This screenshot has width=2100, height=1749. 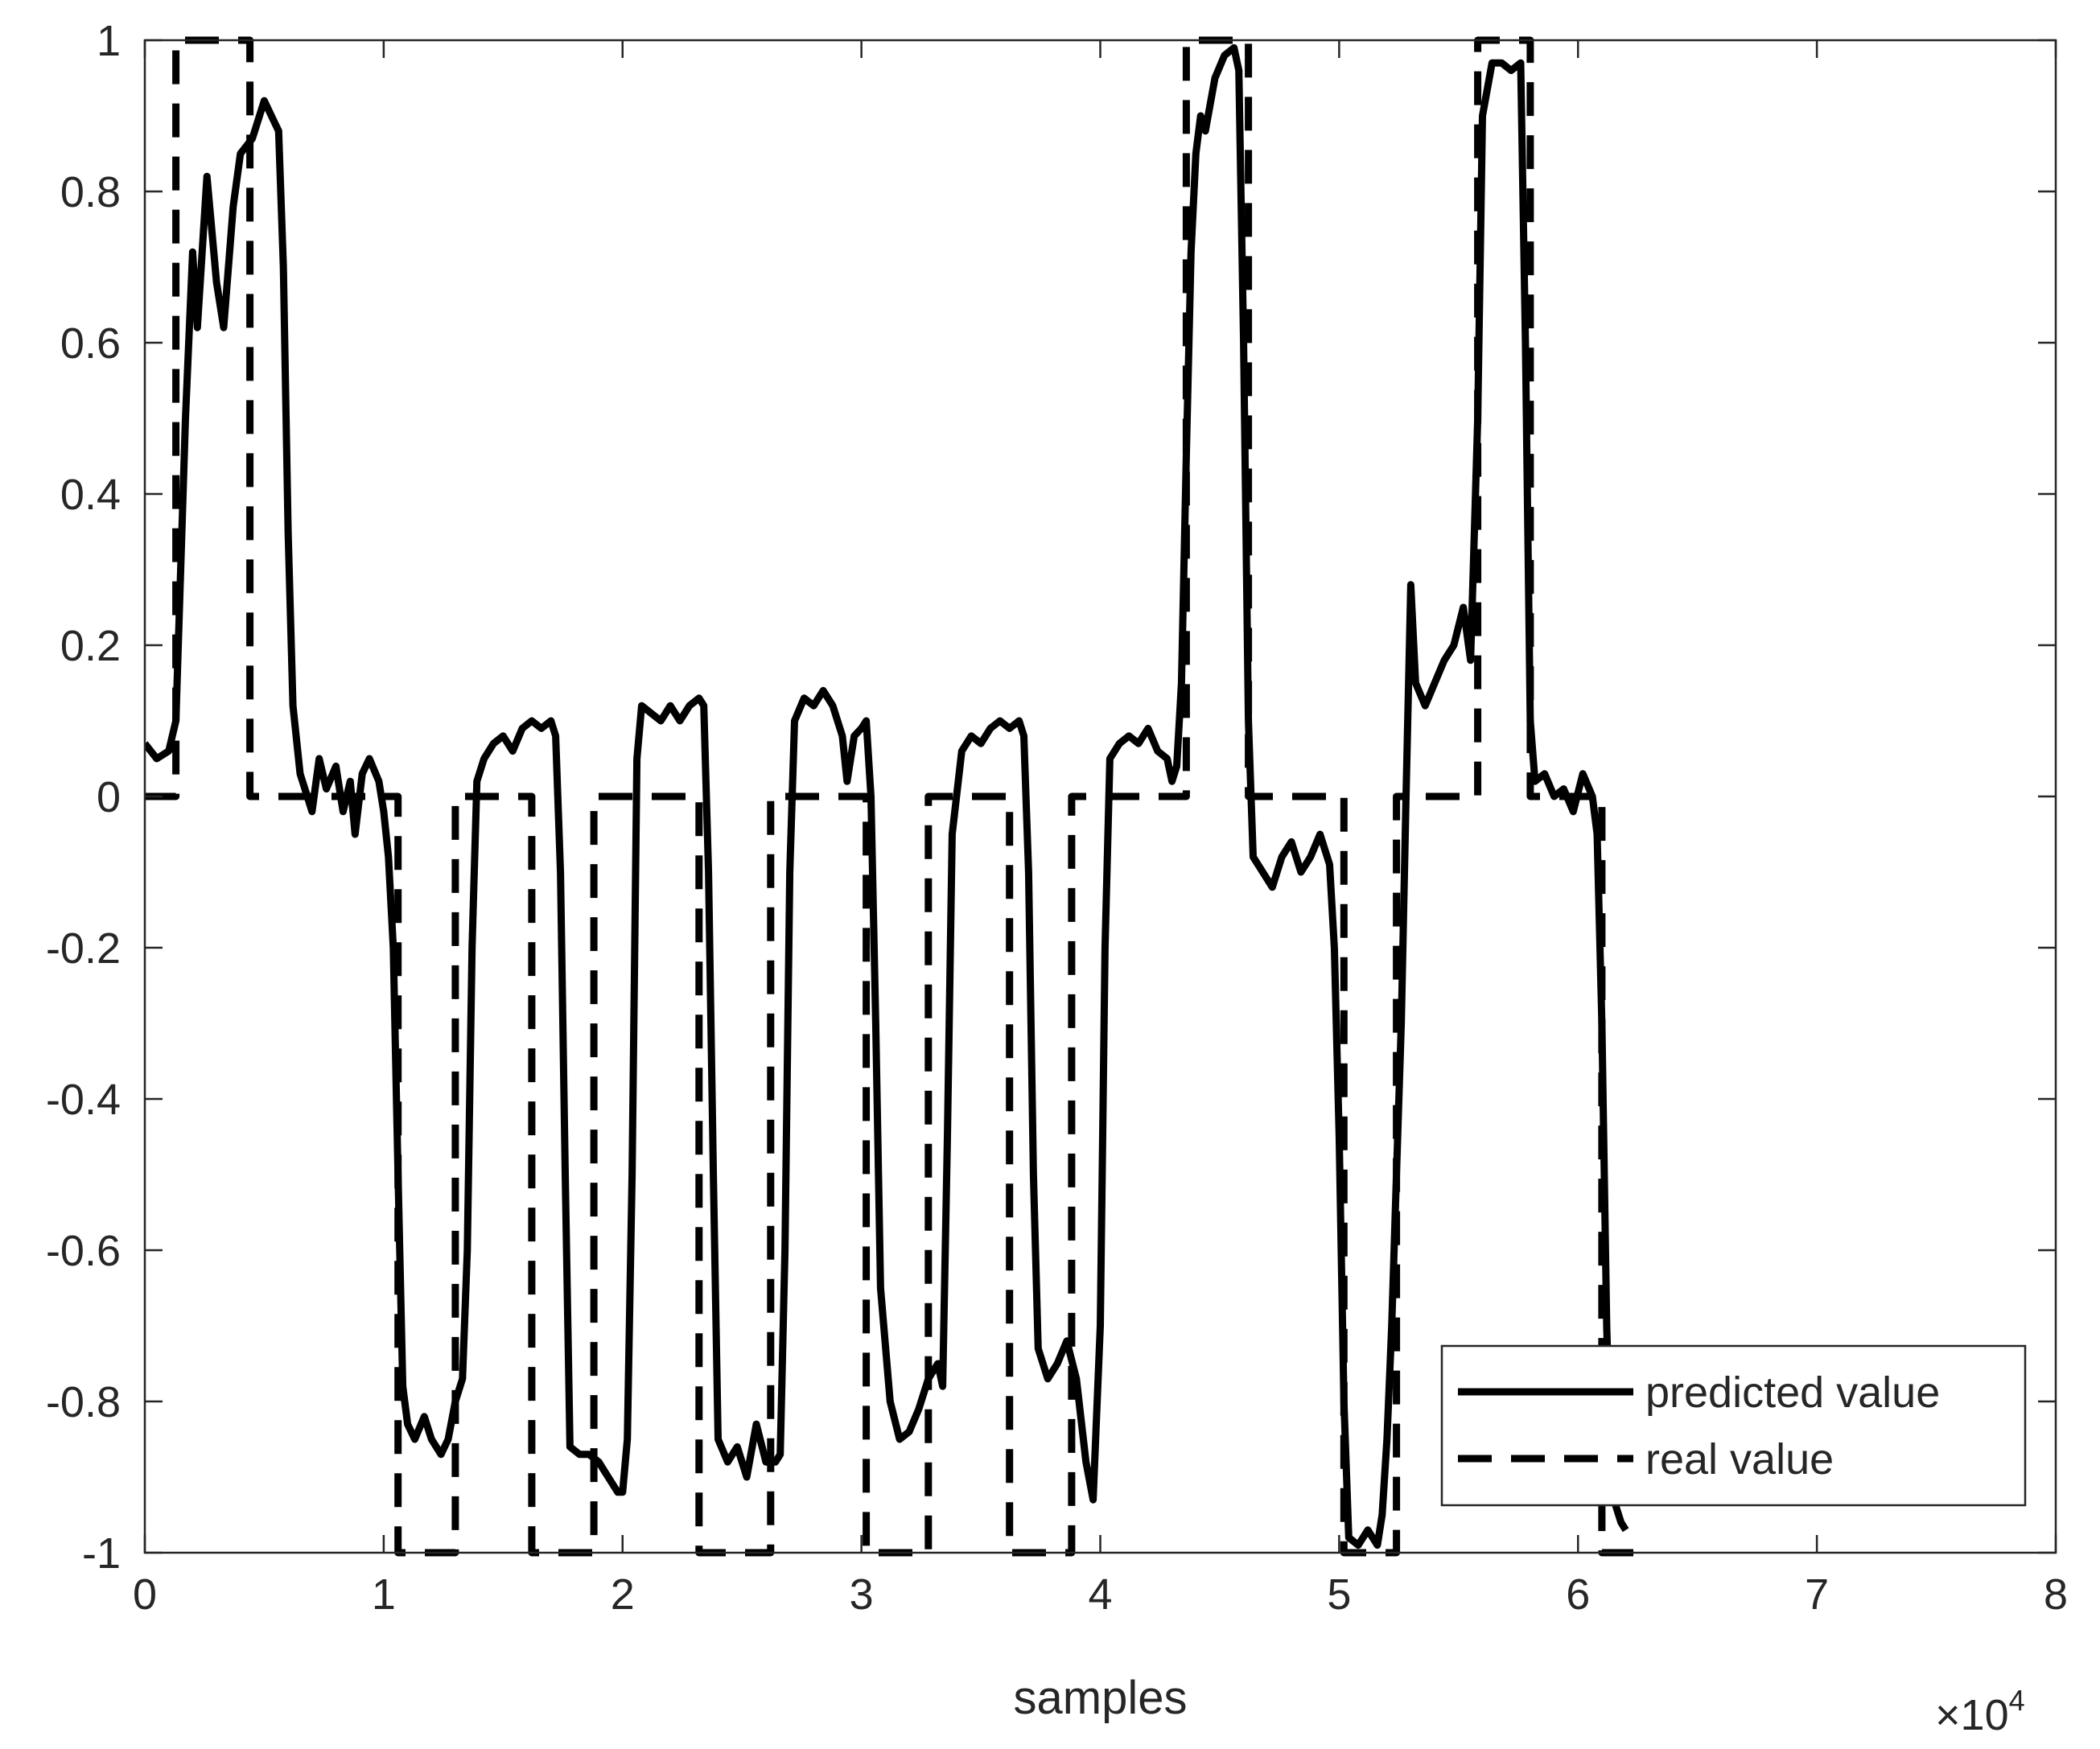 I want to click on legend: predicted value real value, so click(x=1734, y=1425).